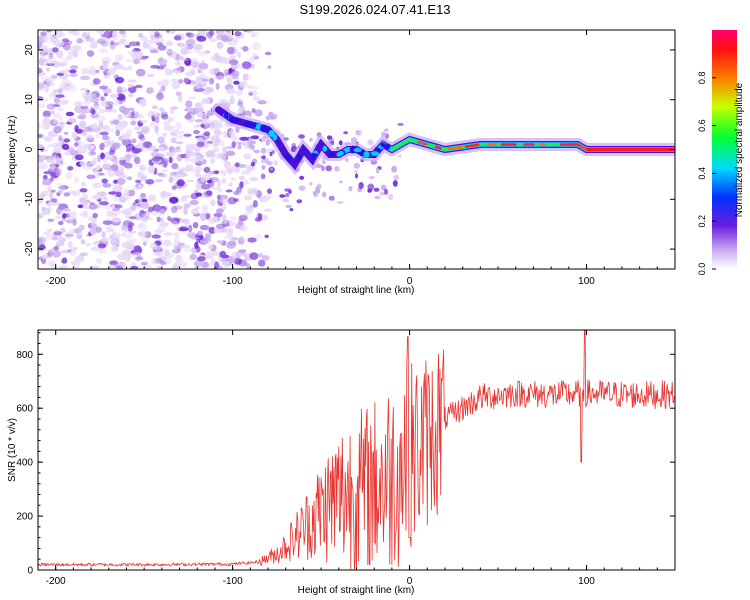  Describe the element at coordinates (702, 125) in the screenshot. I see `colorbar-tick-label: 0.6` at that location.